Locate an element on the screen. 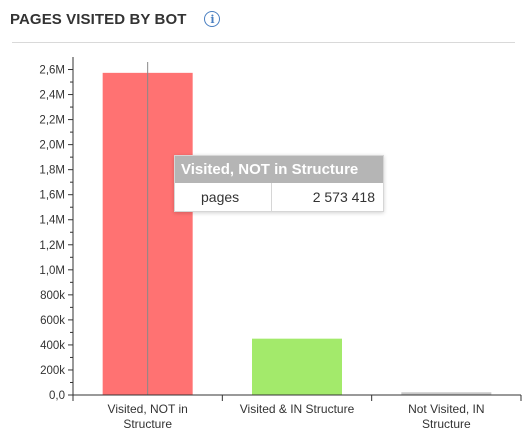 This screenshot has height=440, width=532. tooltip-title: Visited, NOT in Structure is located at coordinates (279, 169).